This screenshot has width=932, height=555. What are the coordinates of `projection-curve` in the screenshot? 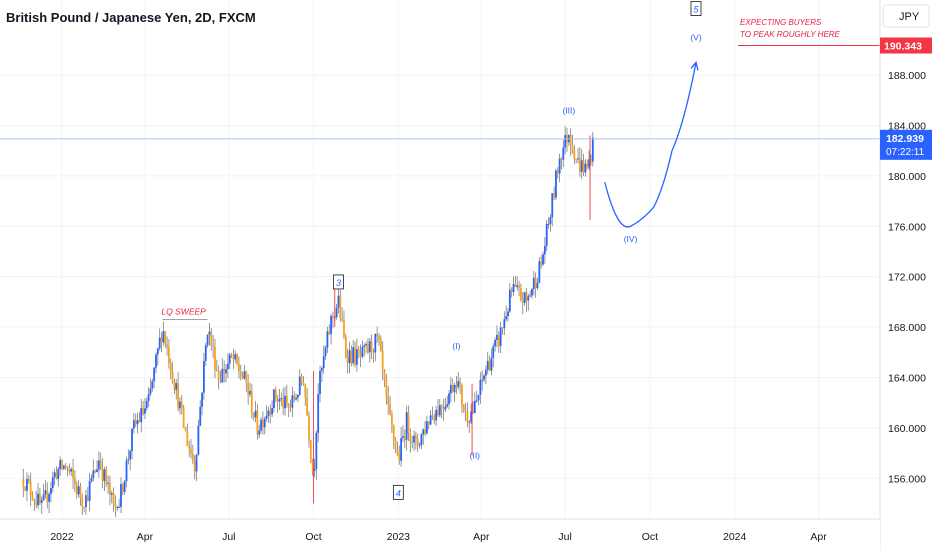 It's located at (650, 145).